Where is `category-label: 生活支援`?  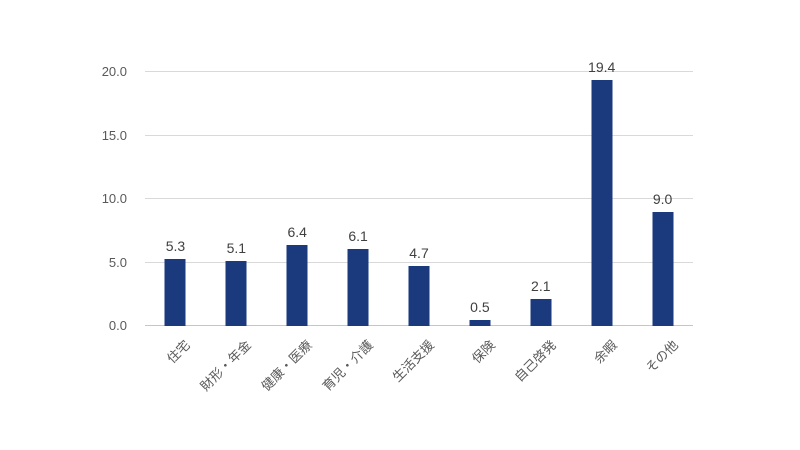 category-label: 生活支援 is located at coordinates (413, 361).